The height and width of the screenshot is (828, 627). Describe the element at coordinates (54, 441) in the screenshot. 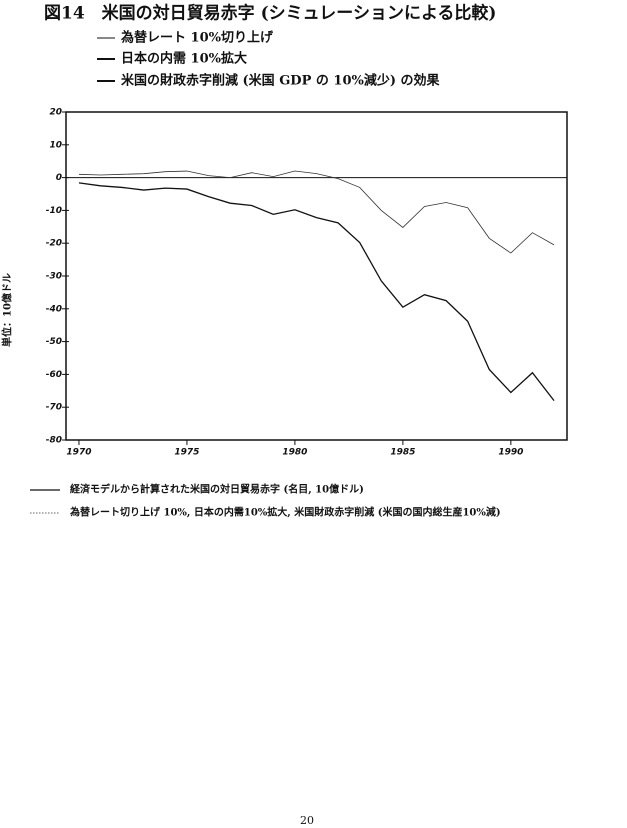

I see `y-tick-label: -80` at that location.